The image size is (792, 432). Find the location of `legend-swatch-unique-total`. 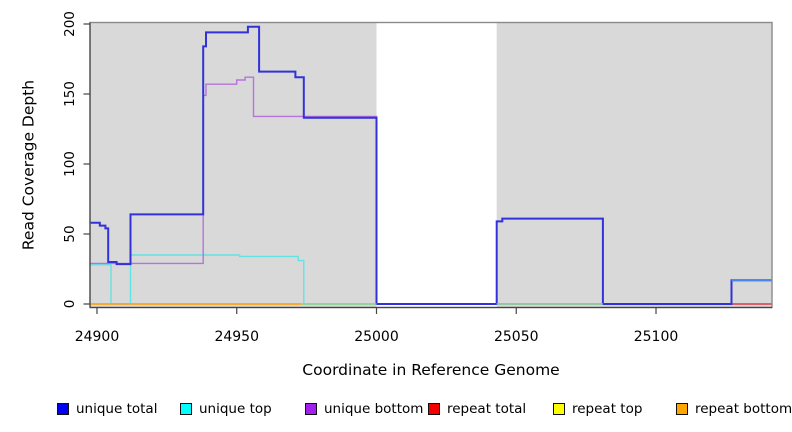

legend-swatch-unique-total is located at coordinates (63, 409).